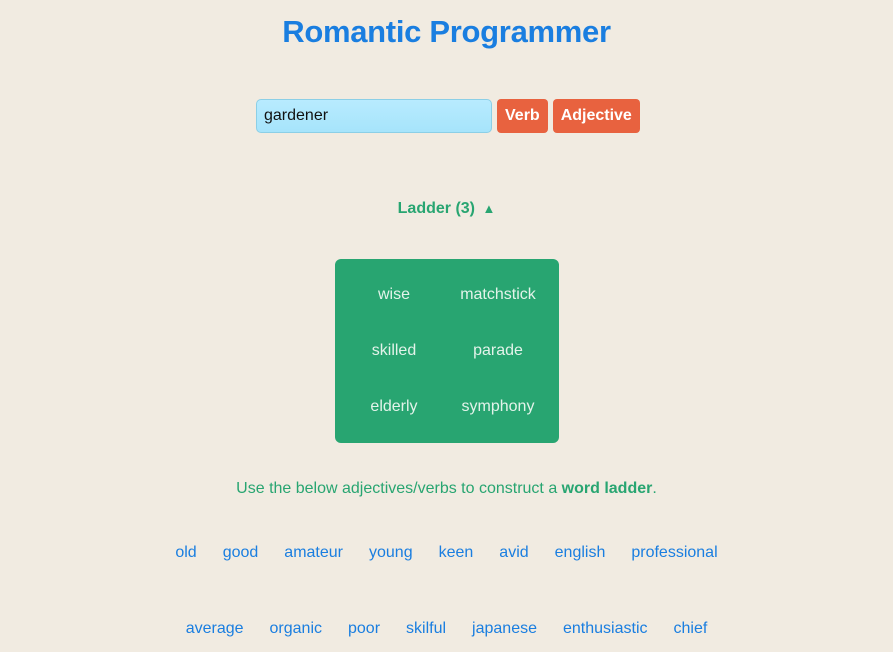 The width and height of the screenshot is (893, 652). What do you see at coordinates (489, 208) in the screenshot?
I see `tree-icon: ▲` at bounding box center [489, 208].